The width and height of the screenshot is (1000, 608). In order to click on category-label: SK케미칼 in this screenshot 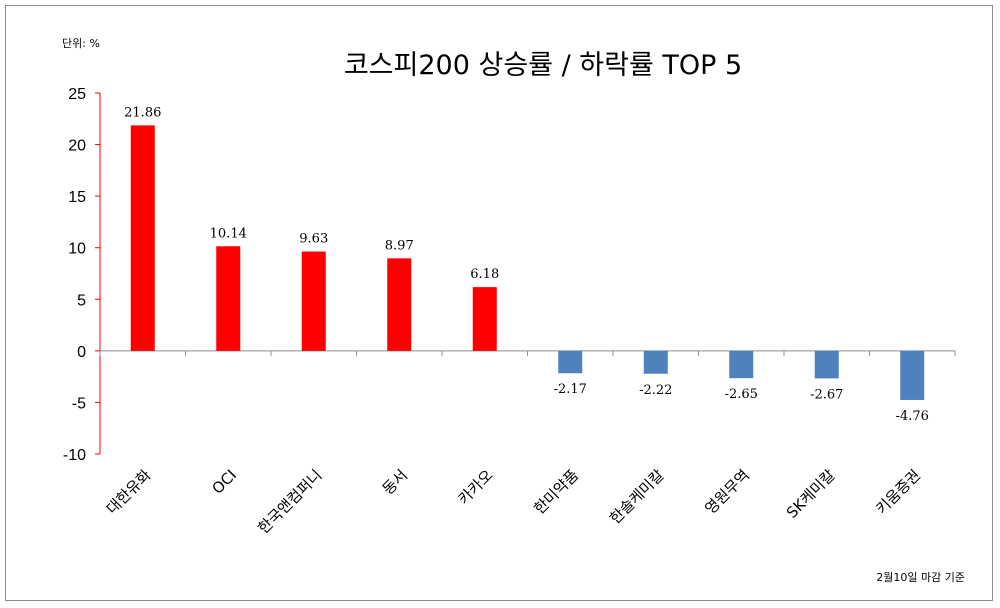, I will do `click(811, 494)`.